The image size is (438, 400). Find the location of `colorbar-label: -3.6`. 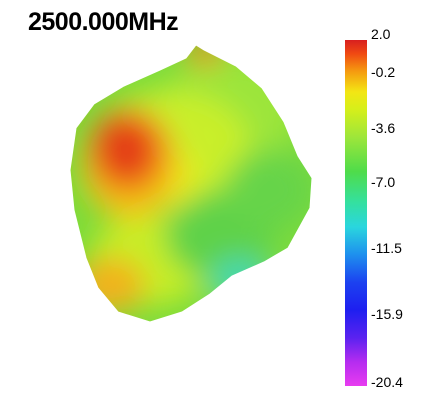

colorbar-label: -3.6 is located at coordinates (383, 128).